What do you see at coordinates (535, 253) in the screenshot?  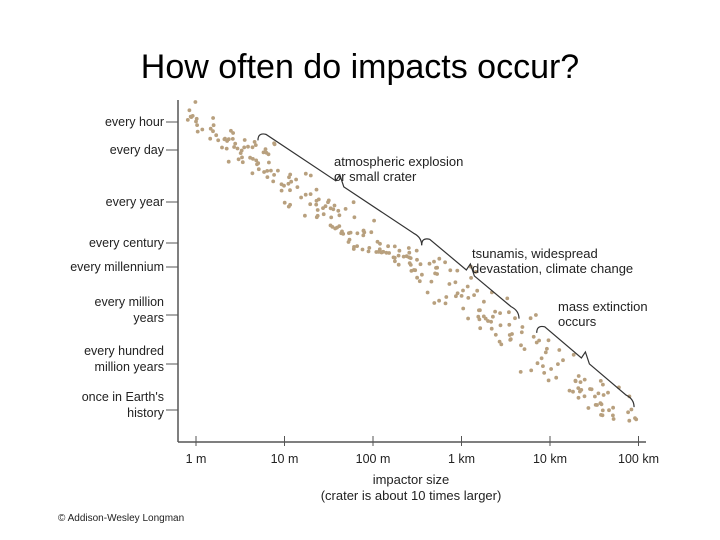 I see `annotation-text: tsunamis, widespread` at bounding box center [535, 253].